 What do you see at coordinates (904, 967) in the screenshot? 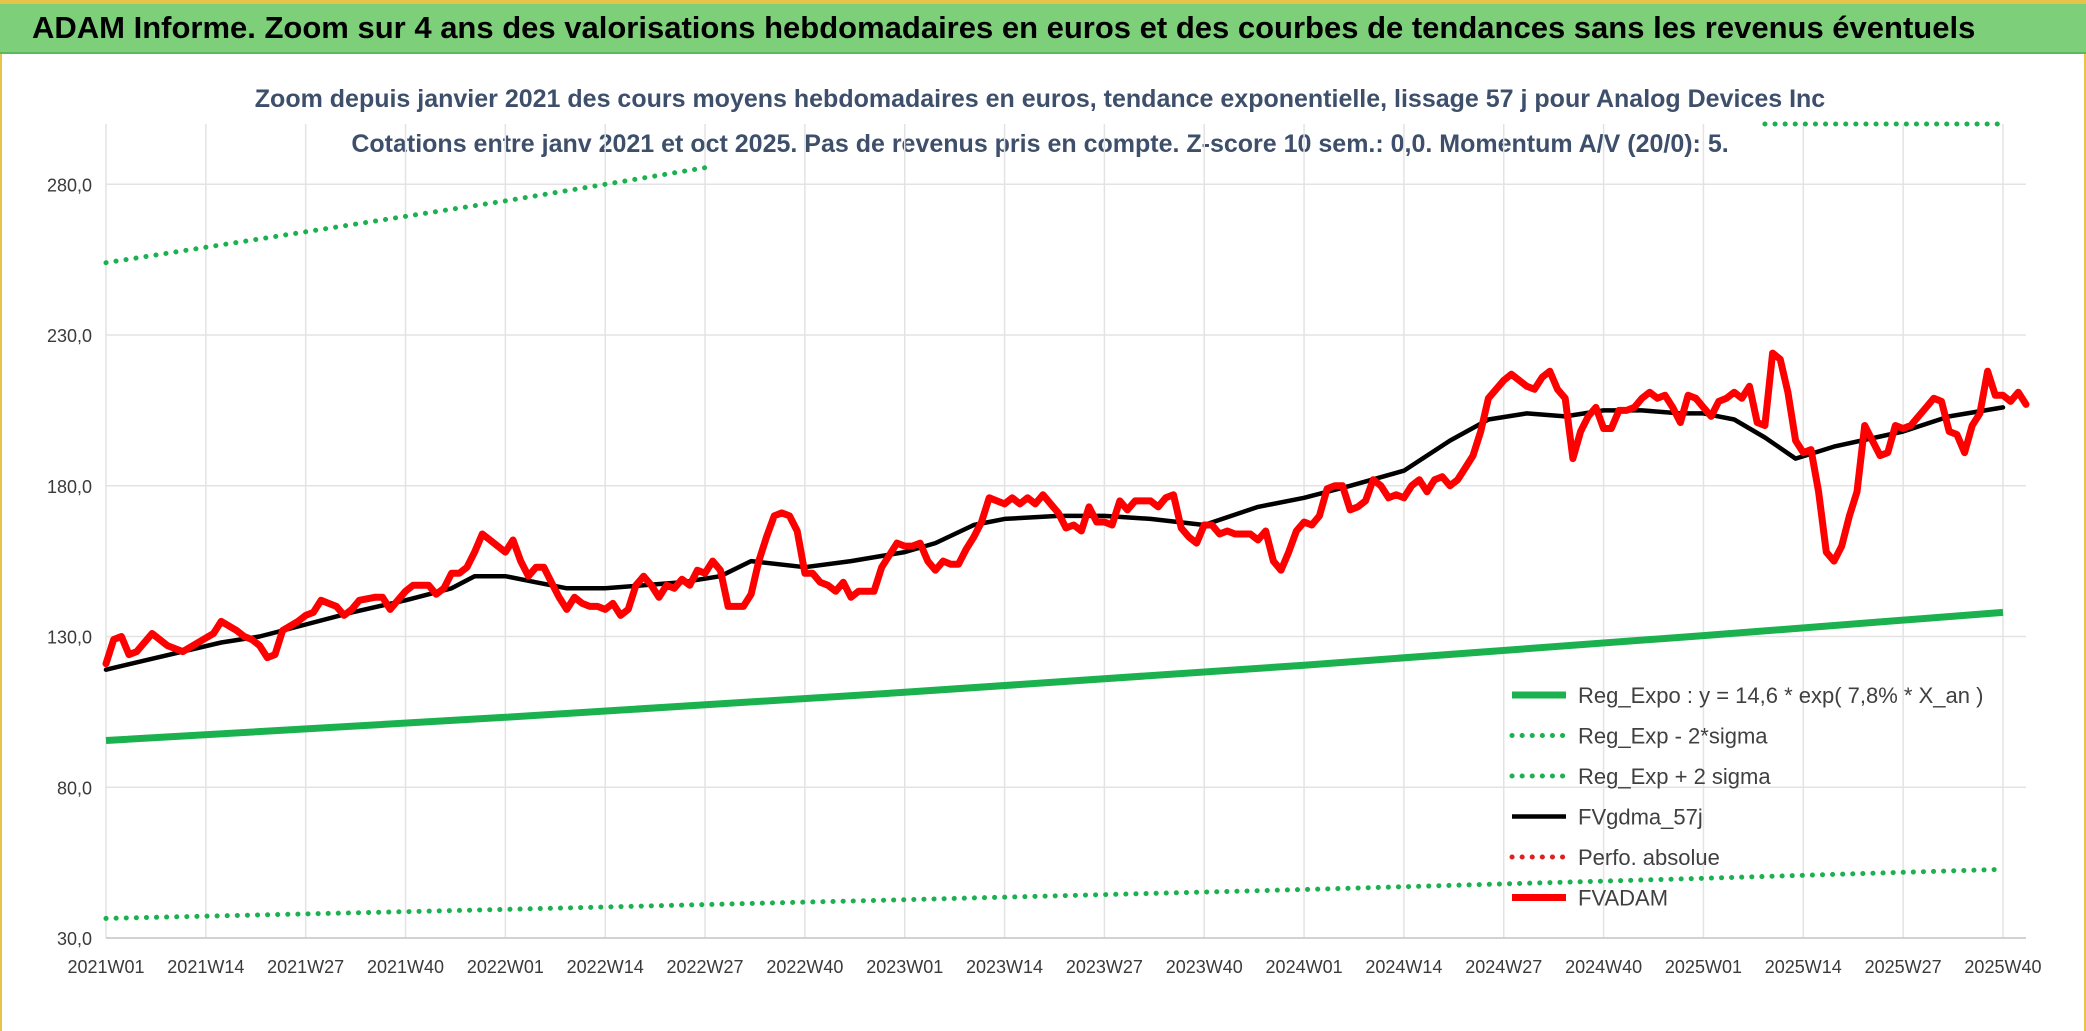
I see `x-tick-label: 2023W01` at bounding box center [904, 967].